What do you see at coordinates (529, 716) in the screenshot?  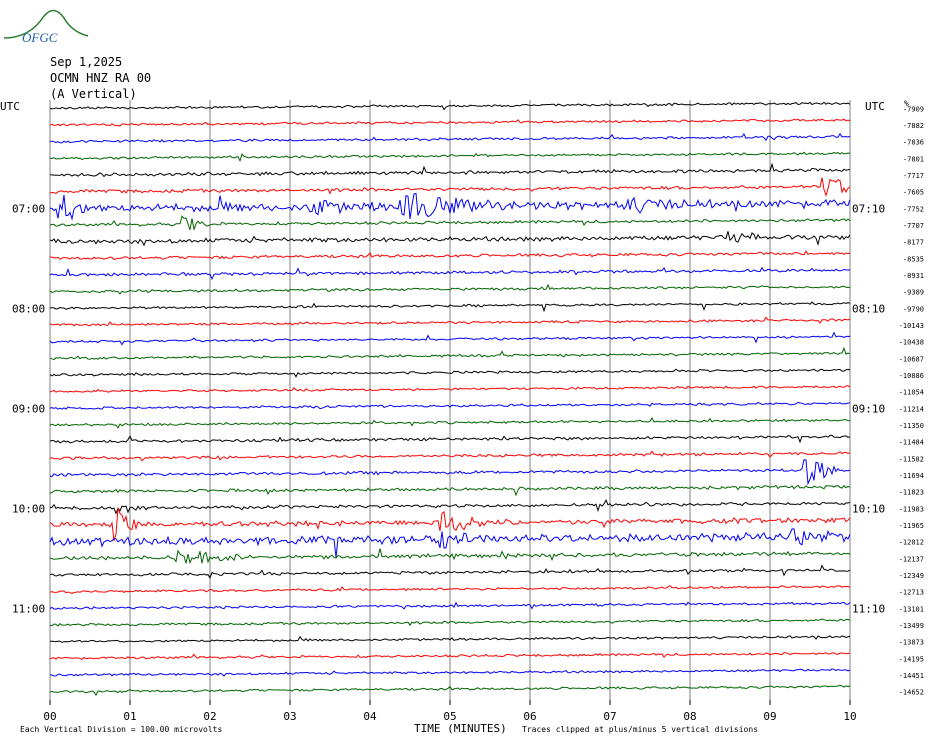 I see `x-tick-label-06: 06` at bounding box center [529, 716].